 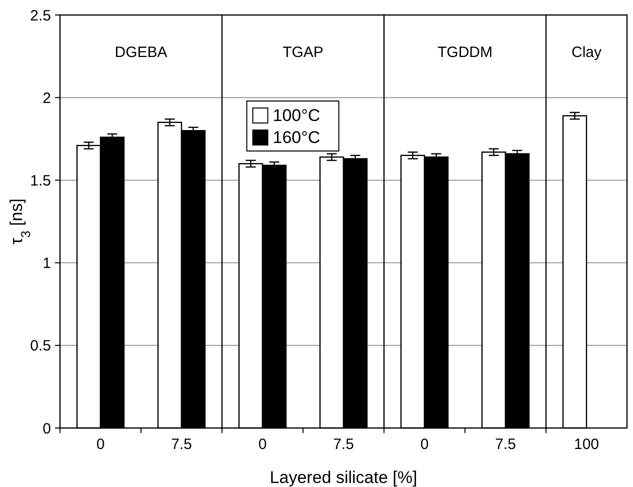 What do you see at coordinates (46, 98) in the screenshot?
I see `y-tick-label: 2` at bounding box center [46, 98].